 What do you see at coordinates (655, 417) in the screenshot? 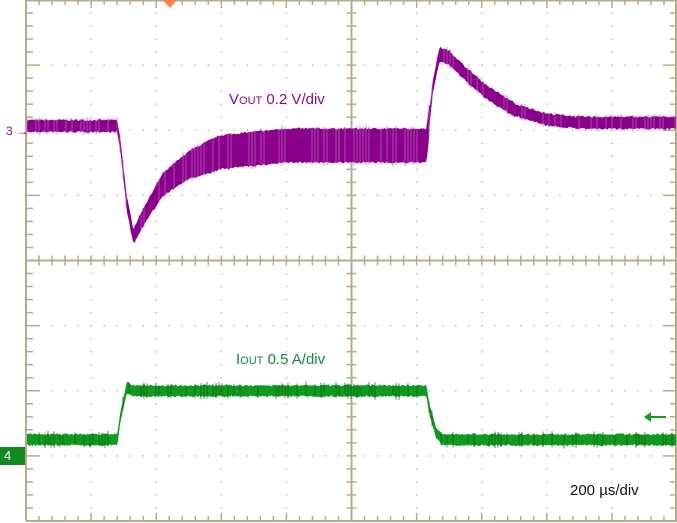
I see `trigger-level-arrow-icon` at bounding box center [655, 417].